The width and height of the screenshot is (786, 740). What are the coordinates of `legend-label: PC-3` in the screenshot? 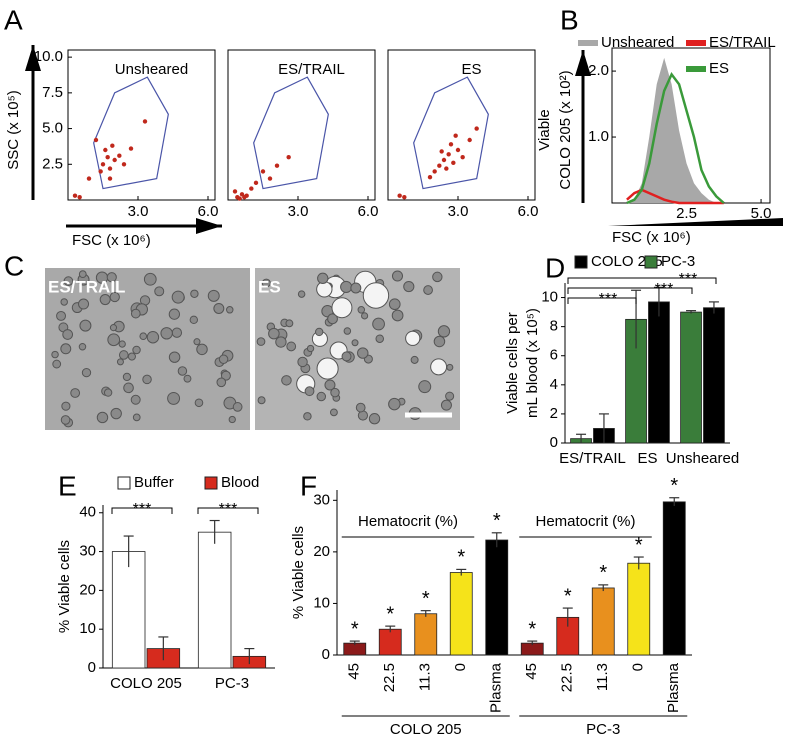 It's located at (678, 261).